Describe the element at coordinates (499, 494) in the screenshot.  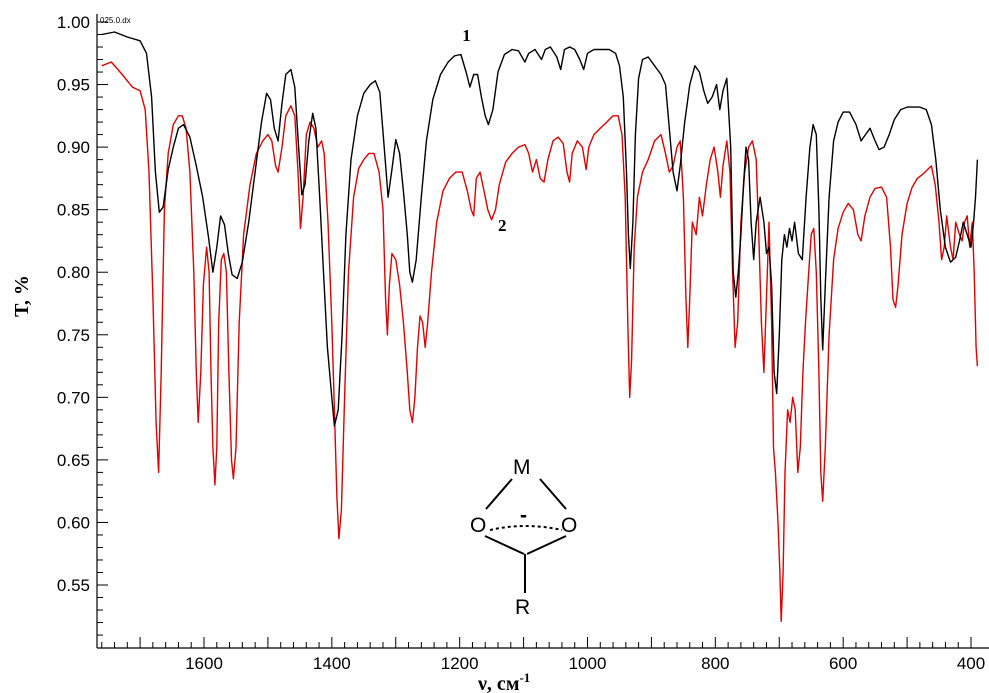
I see `structure-bond-m-o-left` at that location.